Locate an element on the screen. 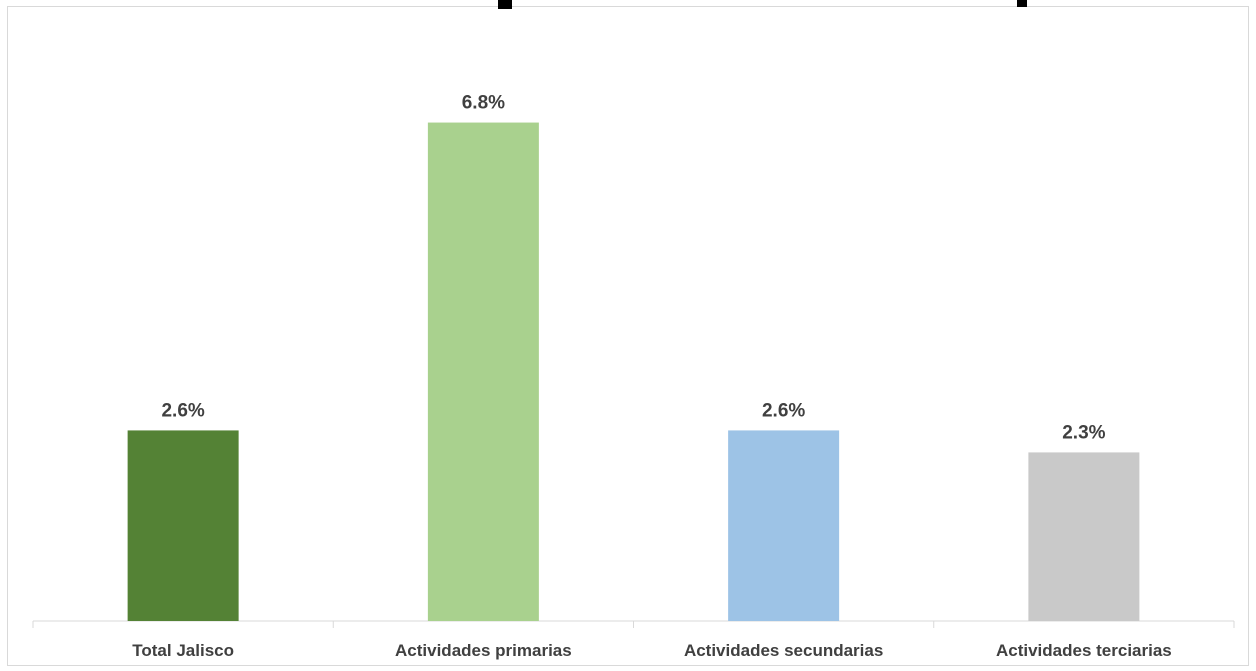 Image resolution: width=1256 pixels, height=671 pixels. x-tick-label: Actividades primarias is located at coordinates (483, 650).